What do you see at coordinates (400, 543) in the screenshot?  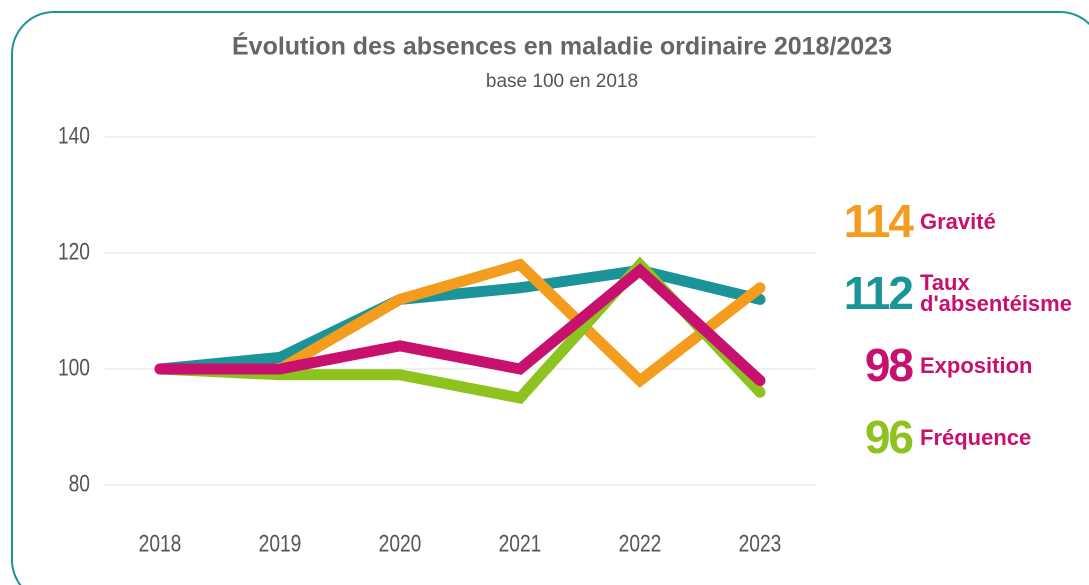 I see `x-tick-label: 2020` at bounding box center [400, 543].